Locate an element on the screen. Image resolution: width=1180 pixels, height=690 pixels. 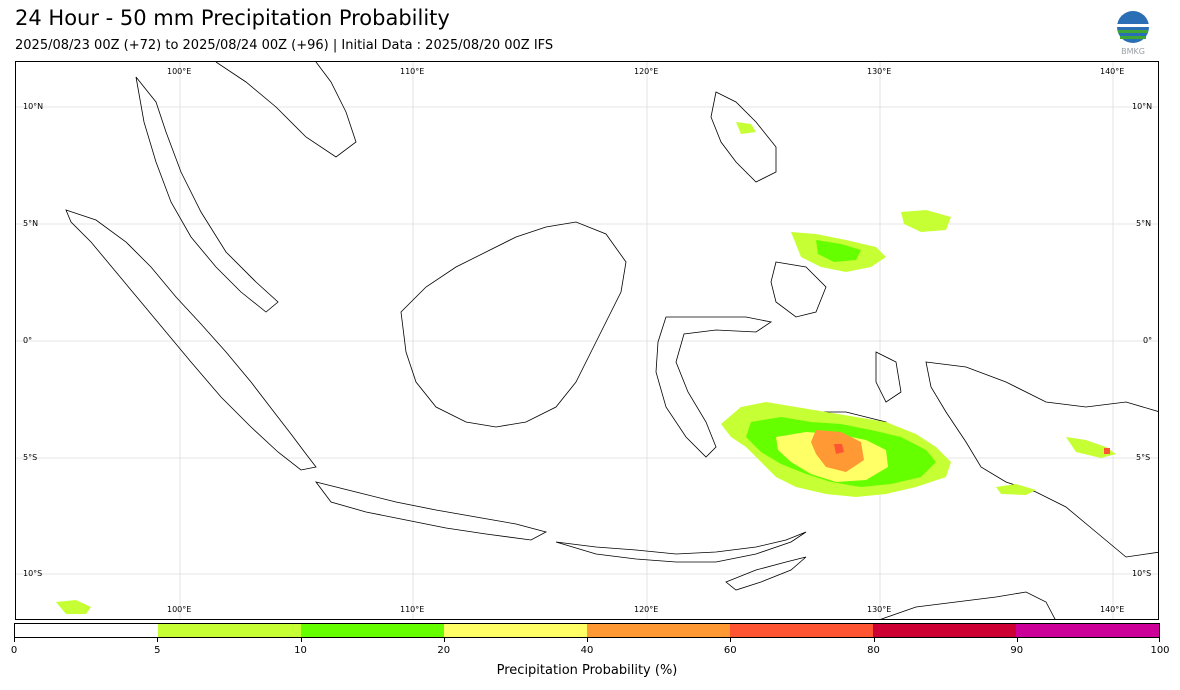
prob-60-80-png is located at coordinates (1107, 451).